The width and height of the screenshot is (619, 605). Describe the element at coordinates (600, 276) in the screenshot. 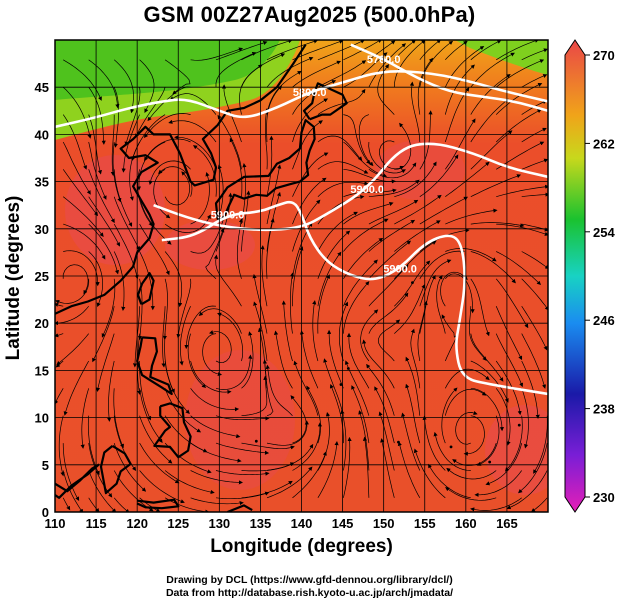

I see `colorbar-ticks: 230 238 246 254 262 270` at that location.